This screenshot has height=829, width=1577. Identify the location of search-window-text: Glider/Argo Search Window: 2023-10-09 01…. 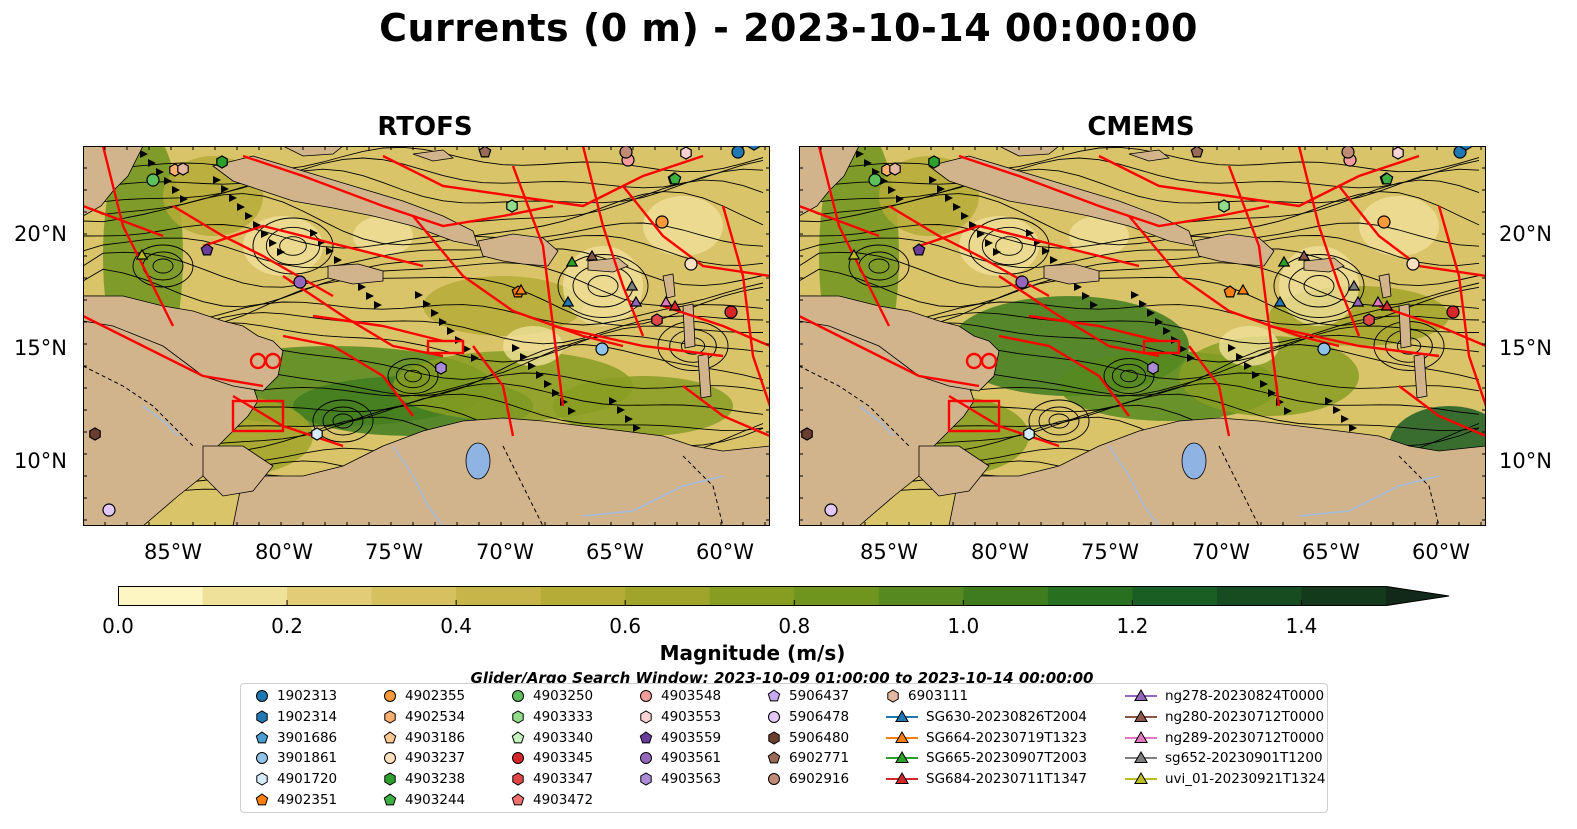
(782, 678).